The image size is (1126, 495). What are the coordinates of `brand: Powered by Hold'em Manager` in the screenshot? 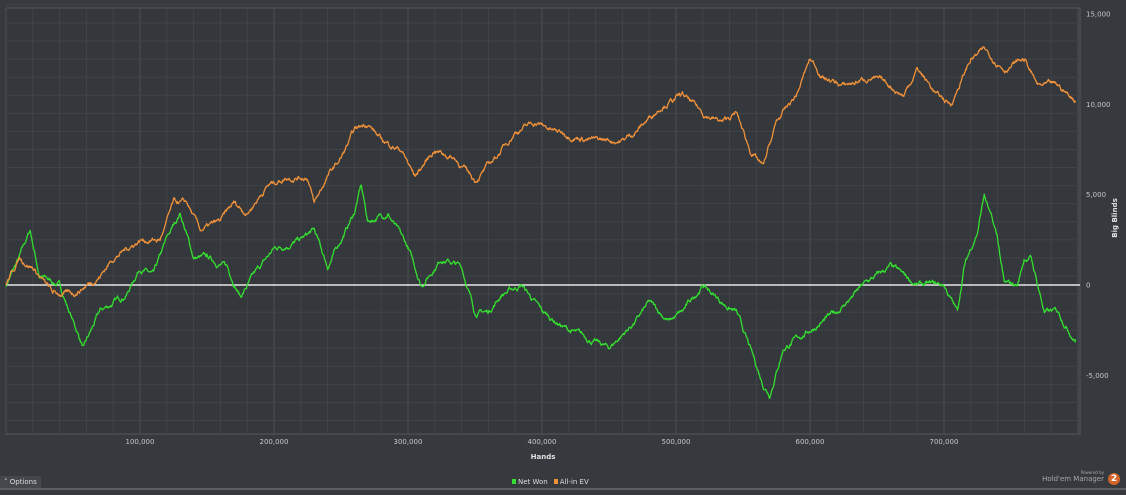 It's located at (1073, 476).